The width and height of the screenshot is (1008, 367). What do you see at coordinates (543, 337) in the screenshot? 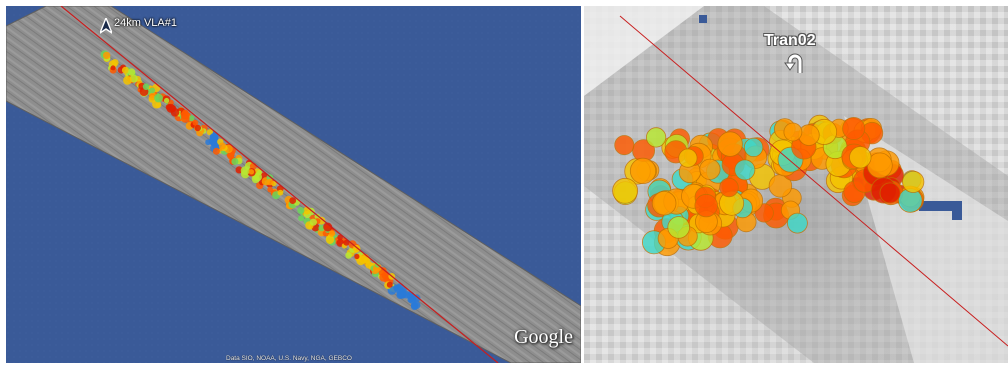
I see `google-logo: Google` at bounding box center [543, 337].